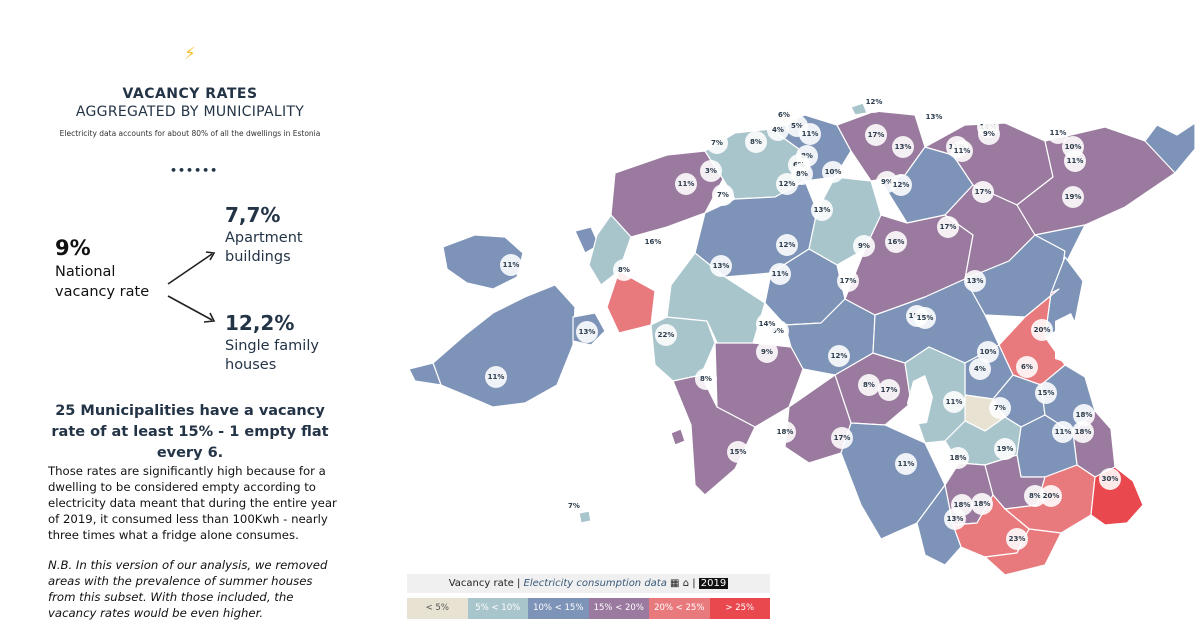 The image size is (1200, 637). What do you see at coordinates (190, 112) in the screenshot?
I see `page-subtitle: AGGREGATED BY MUNICIPALITY` at bounding box center [190, 112].